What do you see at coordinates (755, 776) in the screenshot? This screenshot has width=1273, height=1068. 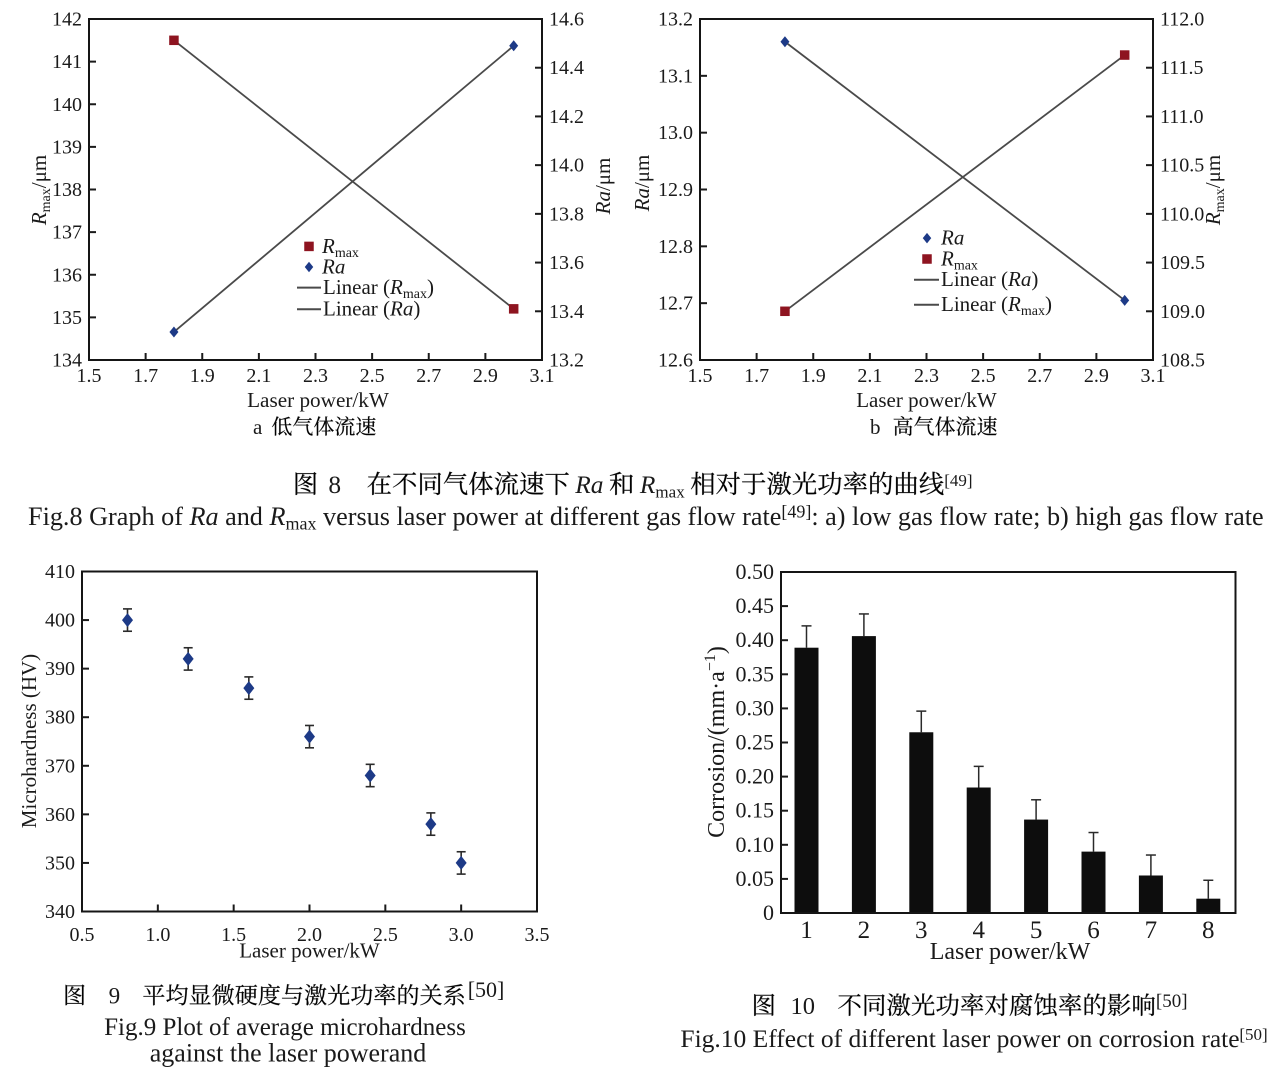 I see `svg-text: 0.20` at bounding box center [755, 776].